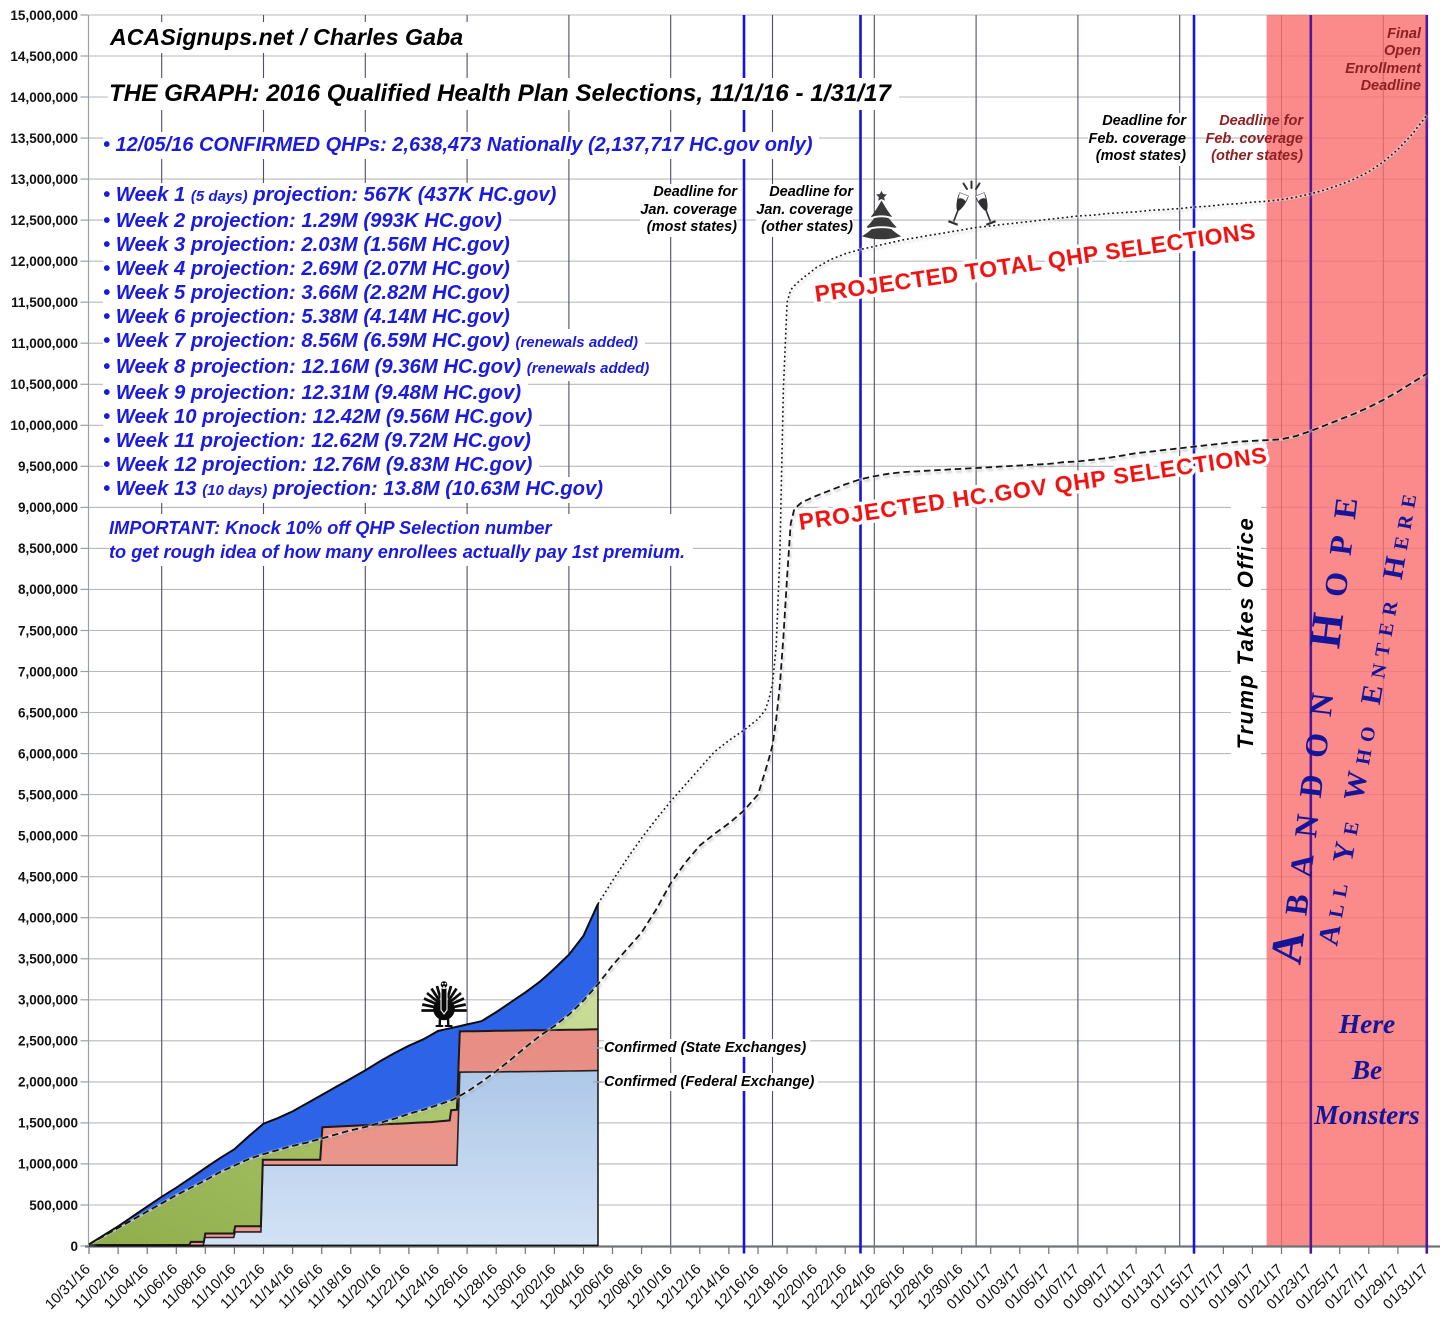 Image resolution: width=1452 pixels, height=1322 pixels. I want to click on svg-text: 3,500,000, so click(48, 959).